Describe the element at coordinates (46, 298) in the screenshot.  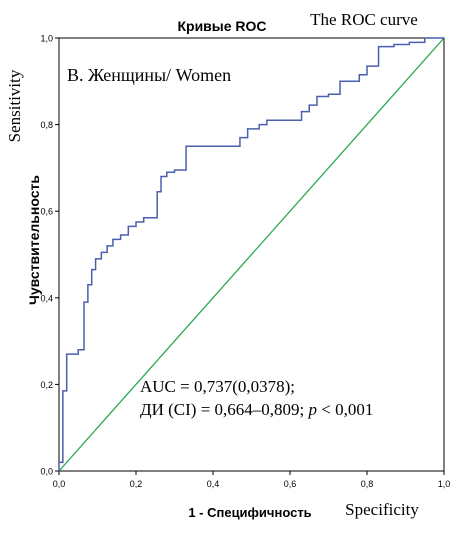
I see `y-tick-label: 0,4` at that location.